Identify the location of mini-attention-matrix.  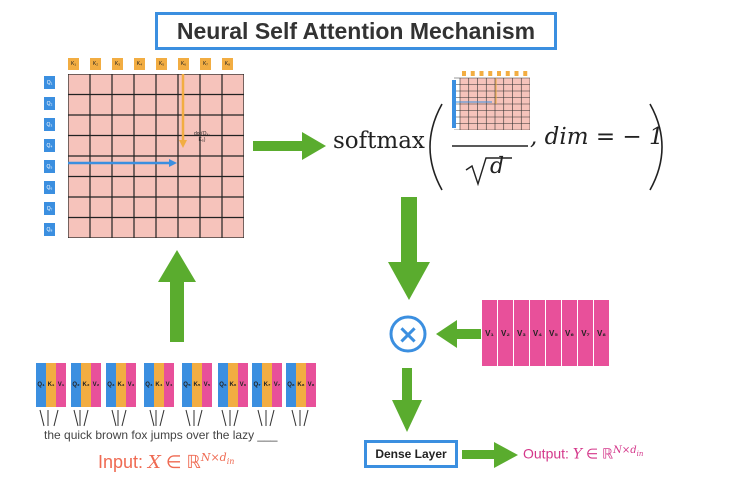
(491, 100).